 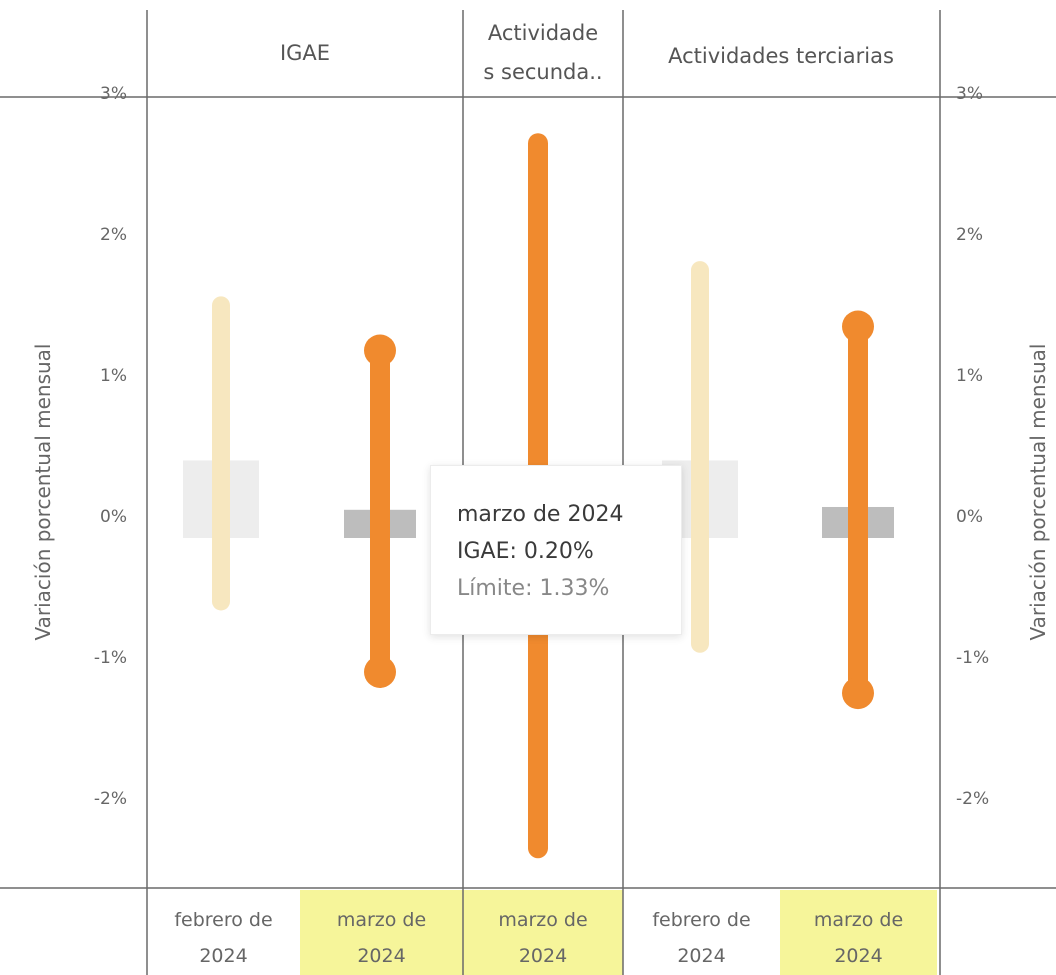 I want to click on tooltip: marzo de 2024 IGAE: 0.20% Límite: 1.33%, so click(x=556, y=550).